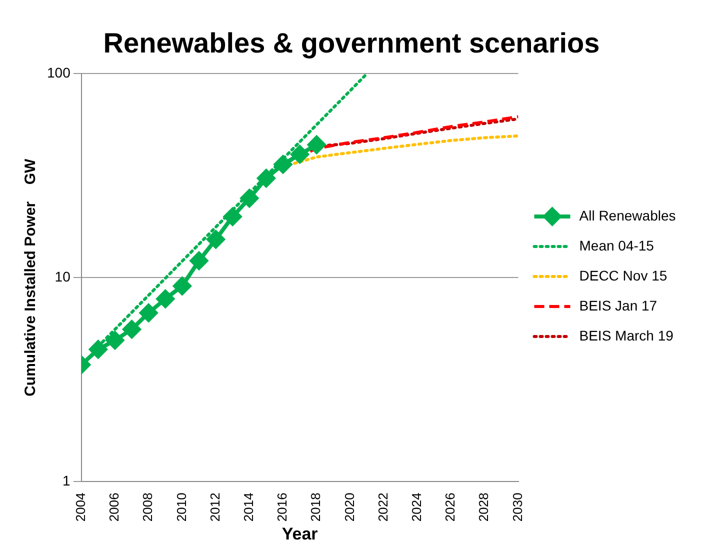 The width and height of the screenshot is (703, 553). Describe the element at coordinates (616, 245) in the screenshot. I see `legend-label: Mean 04-15` at that location.